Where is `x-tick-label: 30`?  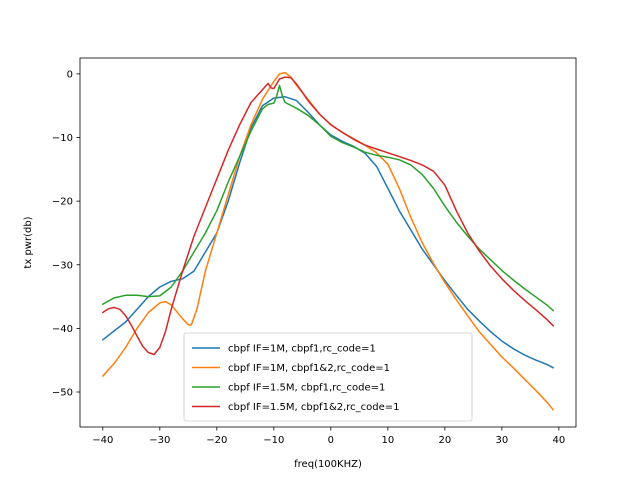 x-tick-label: 30 is located at coordinates (502, 440).